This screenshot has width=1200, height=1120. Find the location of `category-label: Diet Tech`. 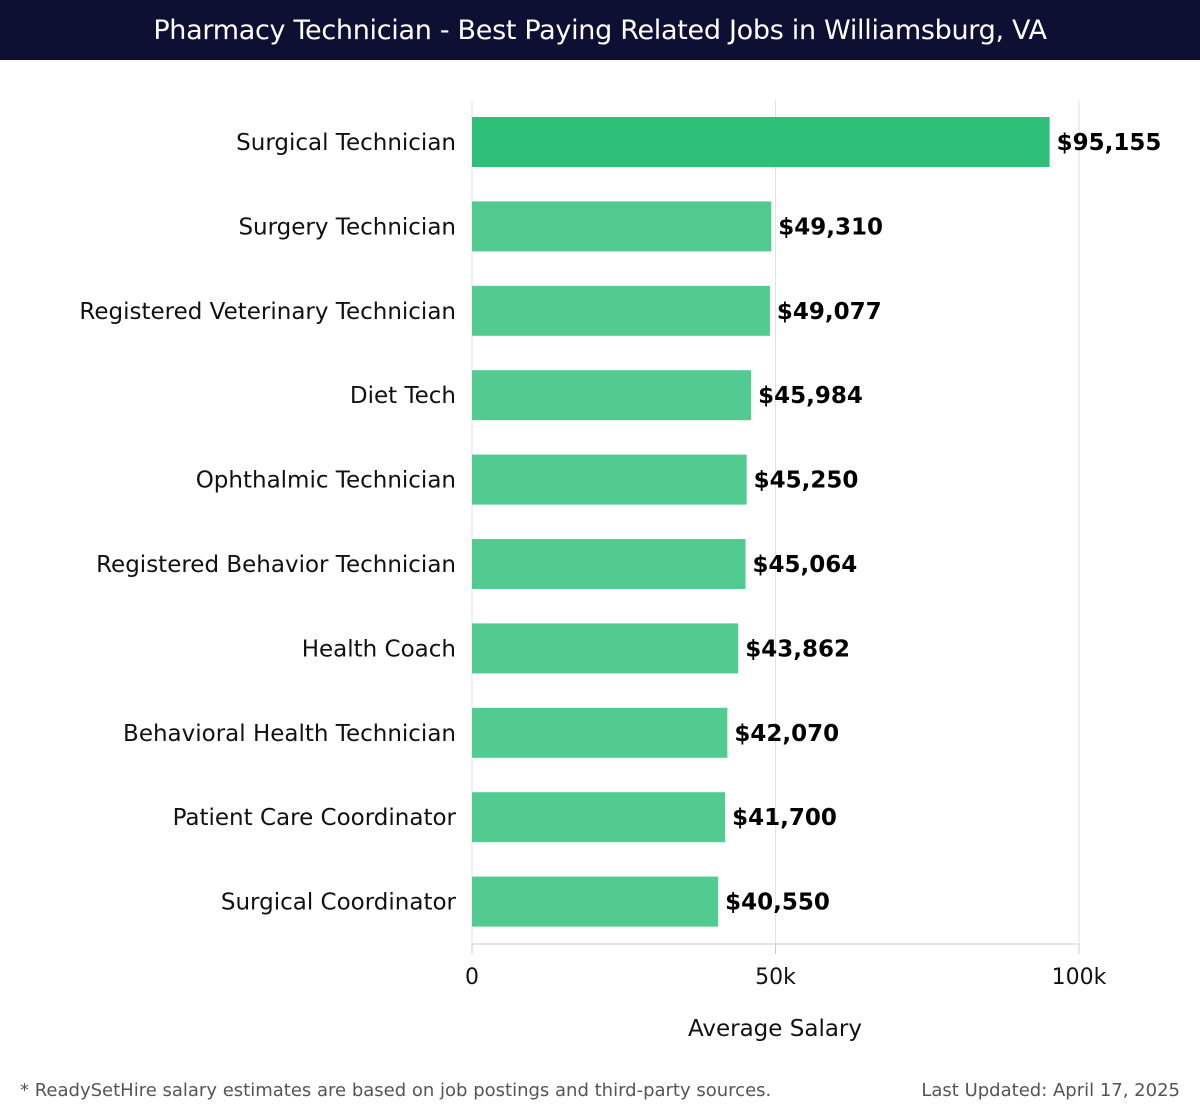

category-label: Diet Tech is located at coordinates (403, 396).